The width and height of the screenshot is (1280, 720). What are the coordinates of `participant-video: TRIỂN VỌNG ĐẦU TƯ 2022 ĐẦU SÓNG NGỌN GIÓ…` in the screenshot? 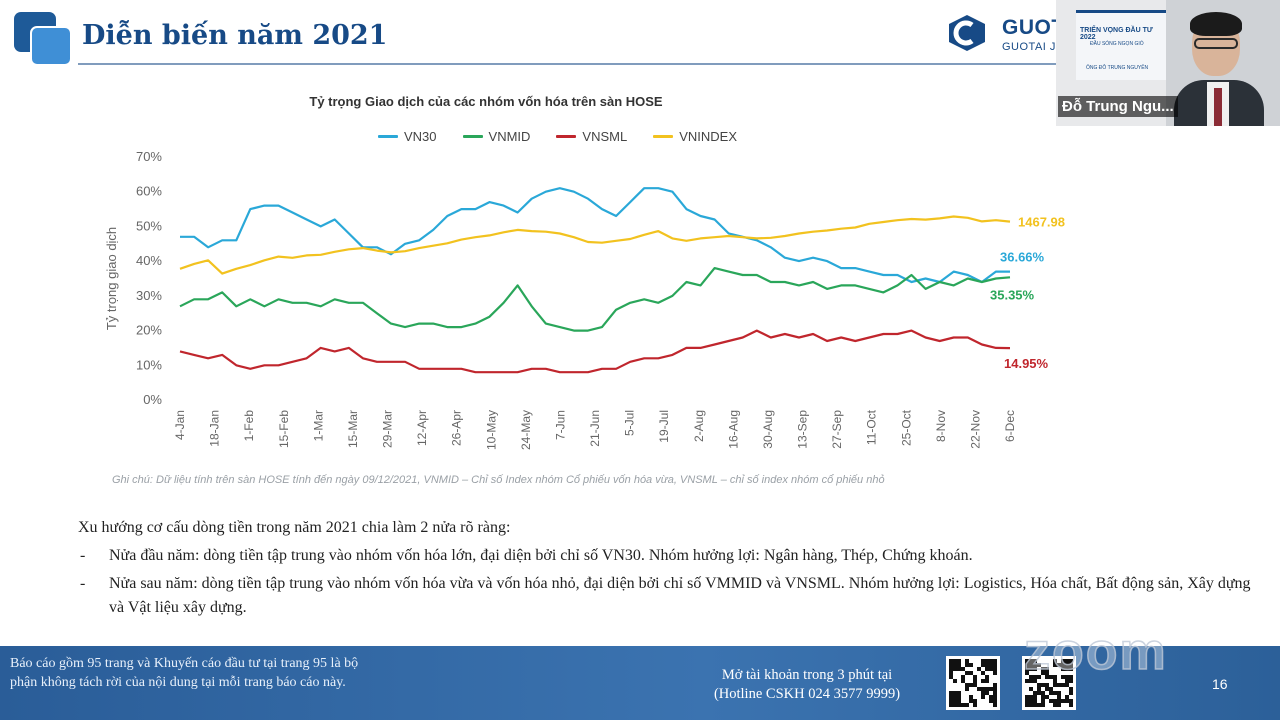 It's located at (1168, 63).